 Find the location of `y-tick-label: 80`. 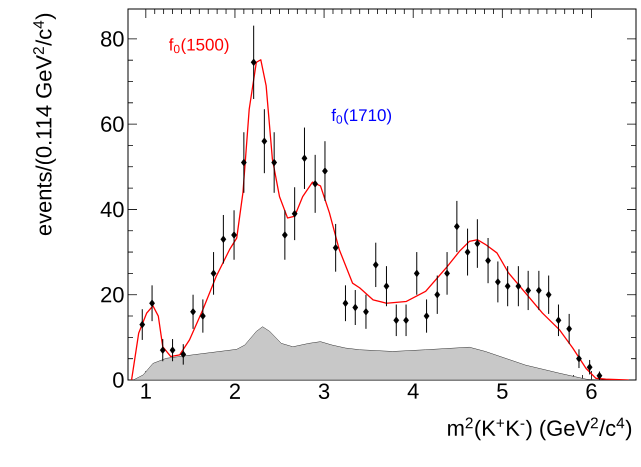

y-tick-label: 80 is located at coordinates (112, 39).